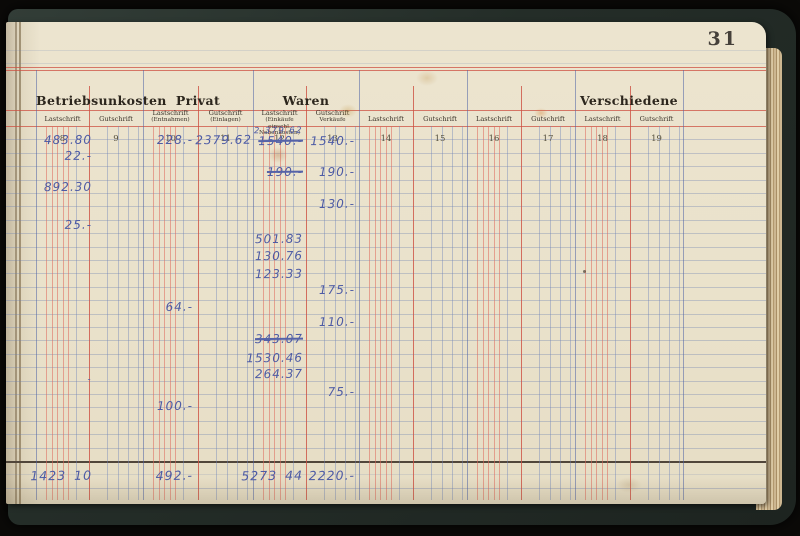 Image resolution: width=800 pixels, height=536 pixels. What do you see at coordinates (23, 263) in the screenshot?
I see `gutter-shadow` at bounding box center [23, 263].